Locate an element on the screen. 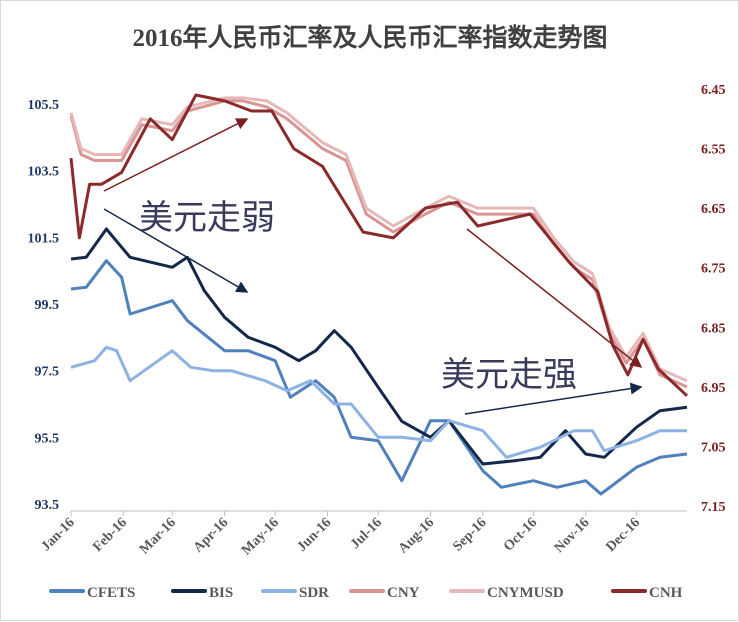 The height and width of the screenshot is (622, 739). x-tick-label: Jun-16 is located at coordinates (315, 535).